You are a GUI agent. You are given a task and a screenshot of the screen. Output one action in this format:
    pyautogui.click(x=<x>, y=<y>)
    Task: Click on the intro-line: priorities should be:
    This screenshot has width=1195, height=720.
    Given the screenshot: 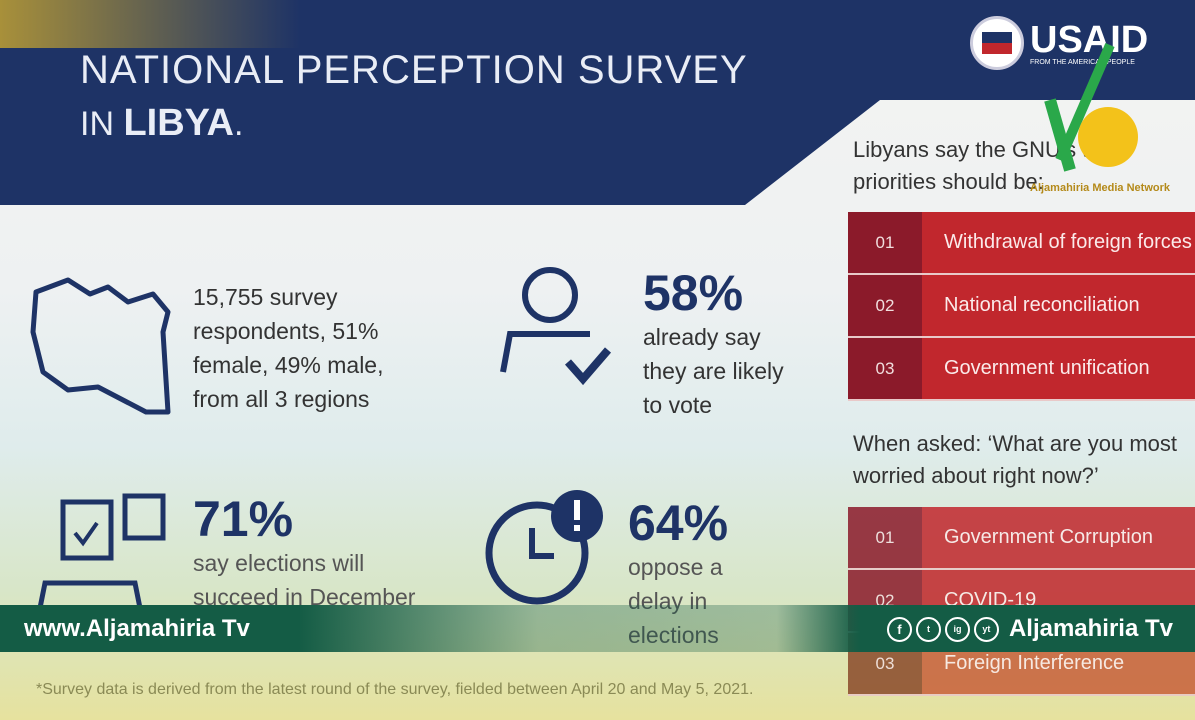 What is the action you would take?
    pyautogui.click(x=948, y=181)
    